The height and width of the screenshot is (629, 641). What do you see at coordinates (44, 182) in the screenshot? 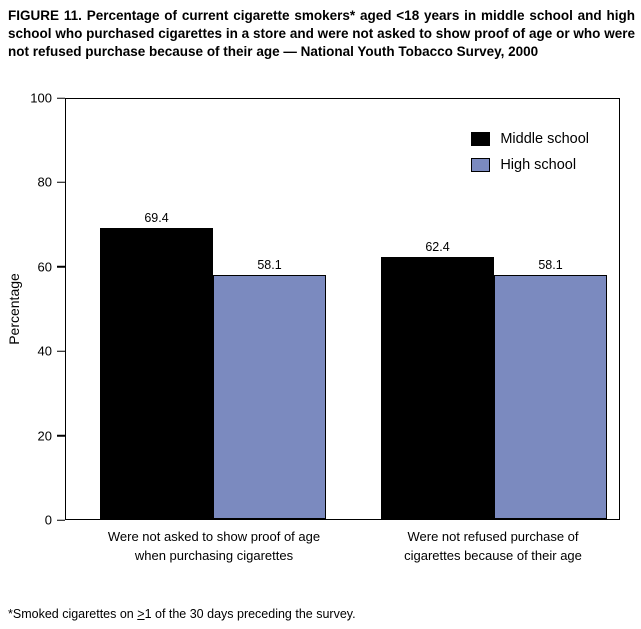
I see `y-tick-label: 80` at bounding box center [44, 182].